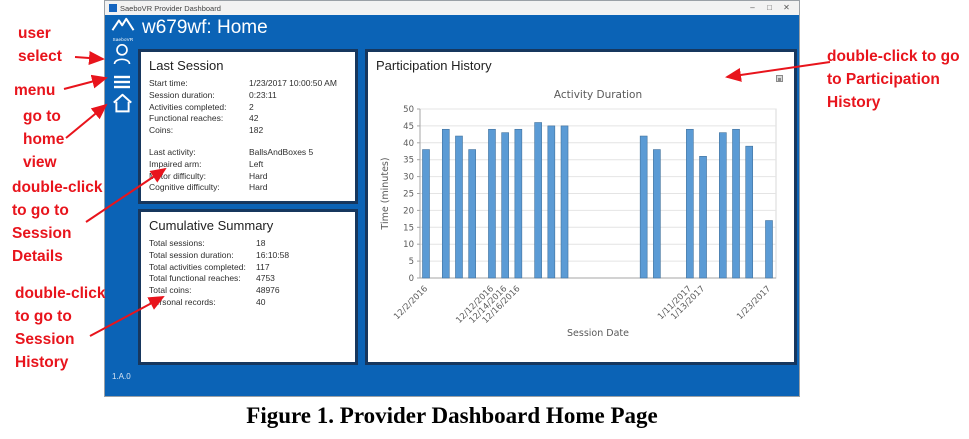  What do you see at coordinates (408, 127) in the screenshot?
I see `svg-text: 45` at bounding box center [408, 127].